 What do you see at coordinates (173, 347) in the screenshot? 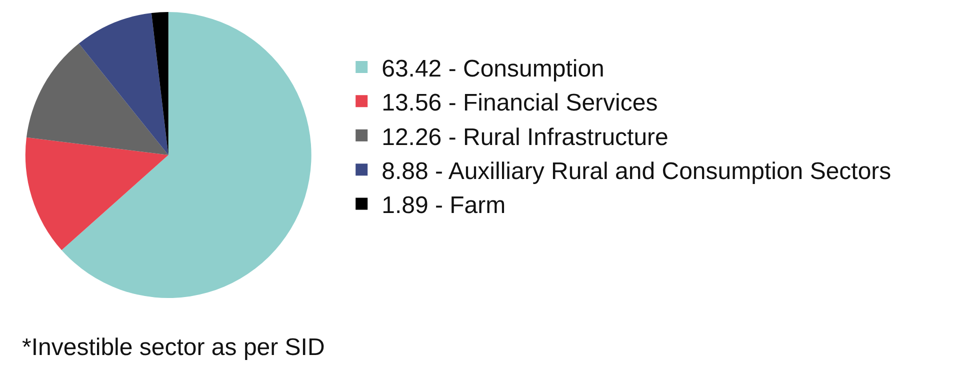
I see `text: *Investible sector as per SID` at bounding box center [173, 347].